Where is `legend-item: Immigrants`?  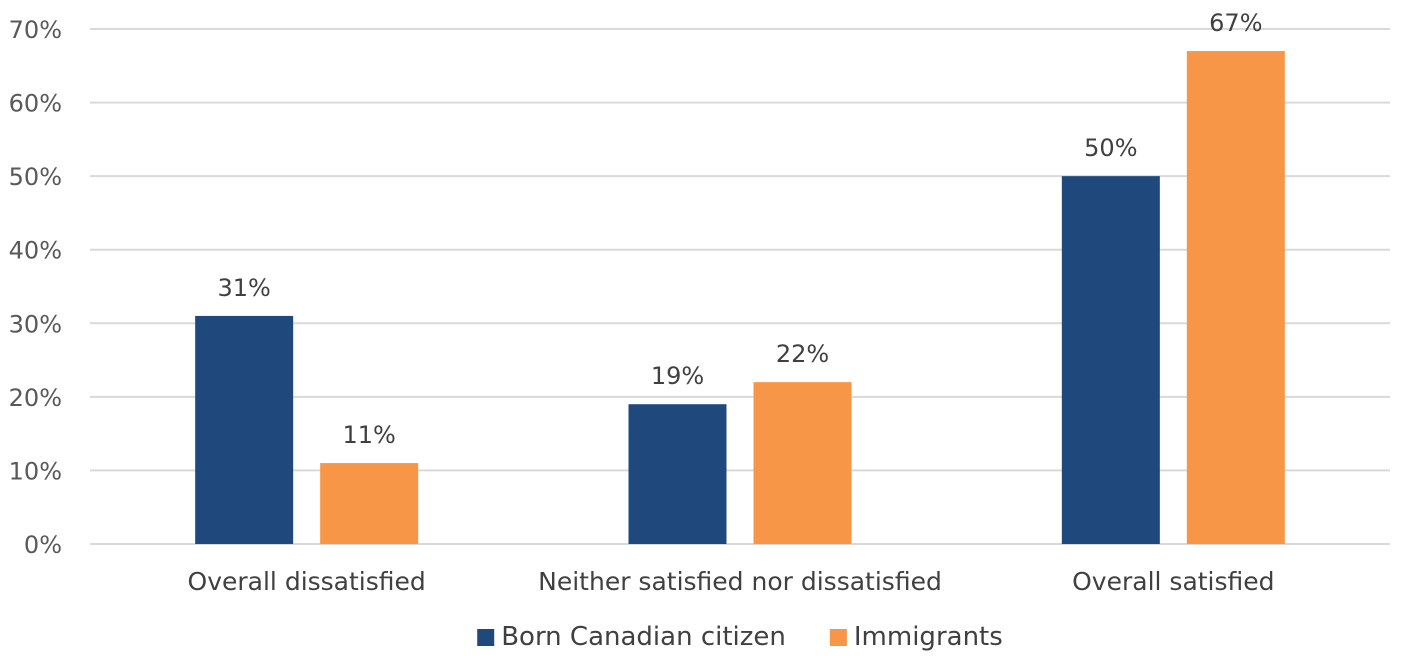
legend-item: Immigrants is located at coordinates (916, 637).